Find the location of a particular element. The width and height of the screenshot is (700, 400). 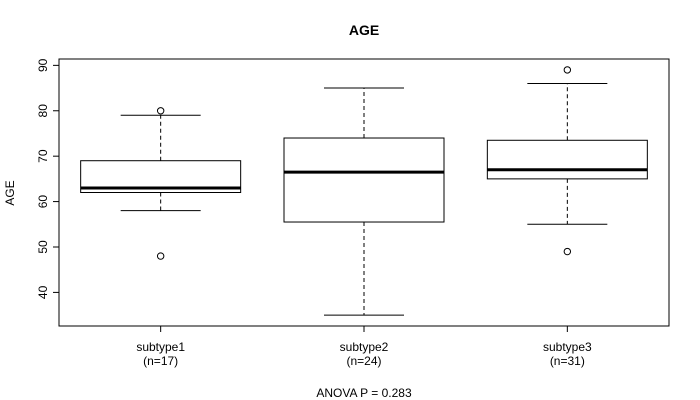

category-count-label: (n=24) is located at coordinates (363, 361).